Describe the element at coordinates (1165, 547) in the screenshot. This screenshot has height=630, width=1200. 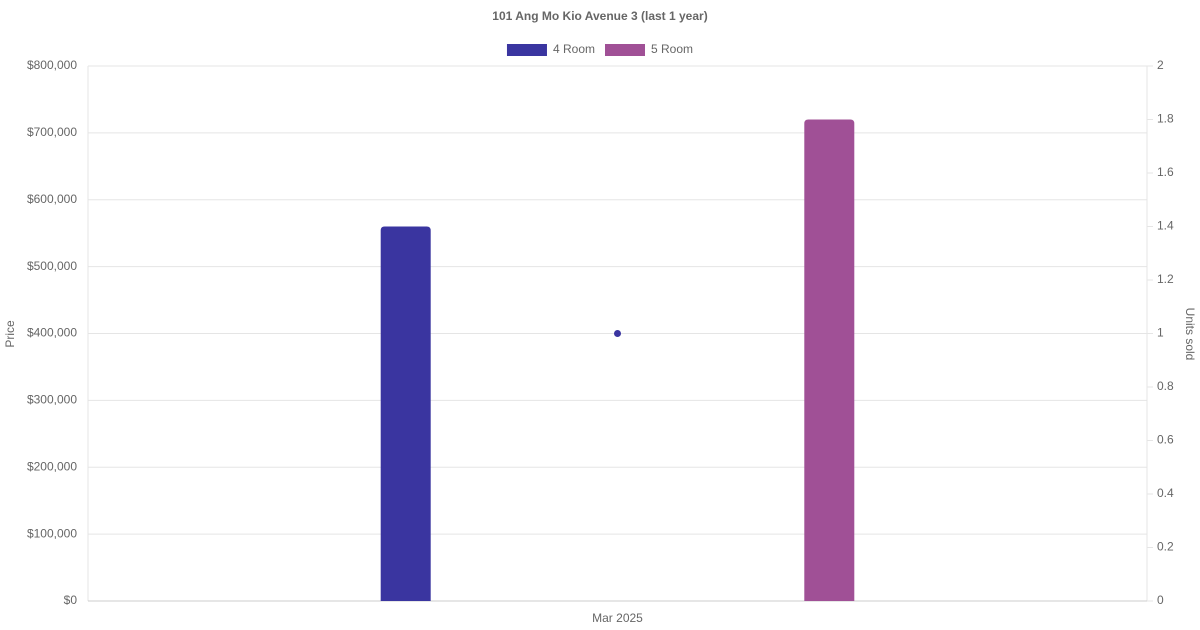
I see `y2-tick-label: 0.2` at that location.